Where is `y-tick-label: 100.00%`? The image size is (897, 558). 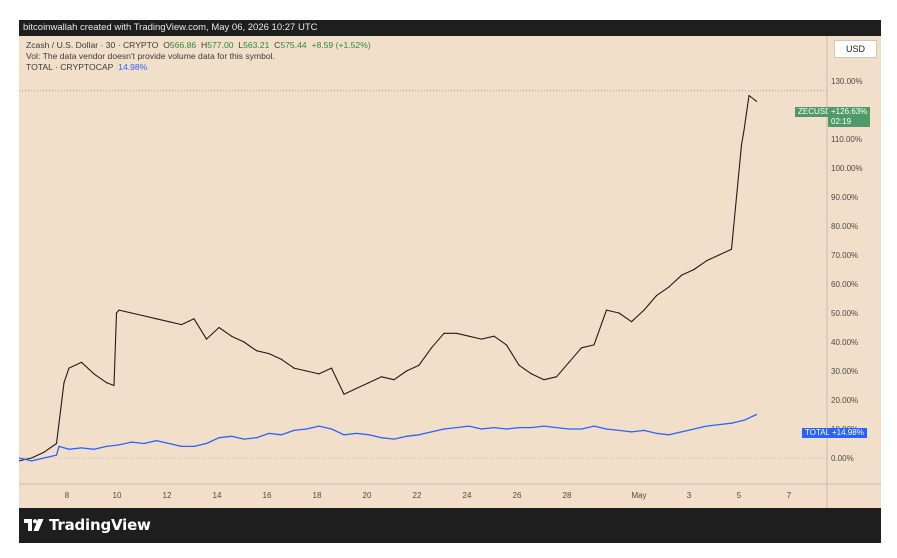
y-tick-label: 100.00% is located at coordinates (847, 168).